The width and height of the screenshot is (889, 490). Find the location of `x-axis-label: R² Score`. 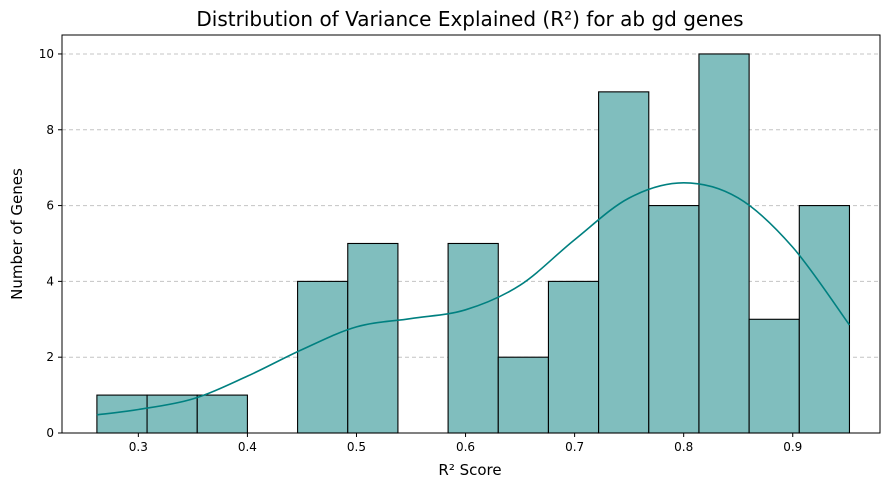

x-axis-label: R² Score is located at coordinates (469, 470).